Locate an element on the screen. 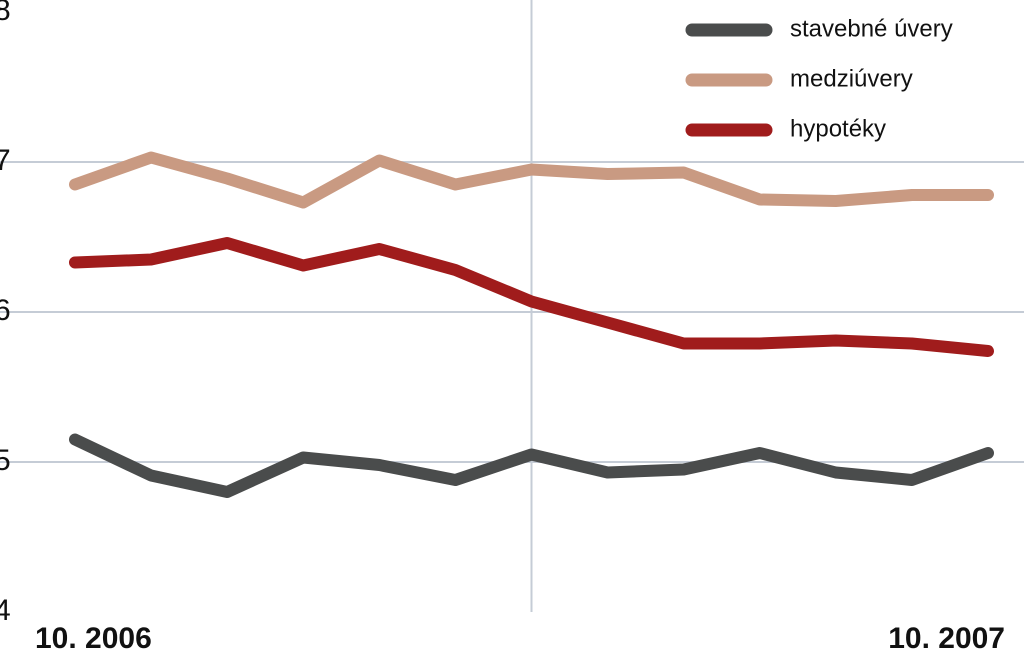  legend-label: medziúvery is located at coordinates (851, 78).